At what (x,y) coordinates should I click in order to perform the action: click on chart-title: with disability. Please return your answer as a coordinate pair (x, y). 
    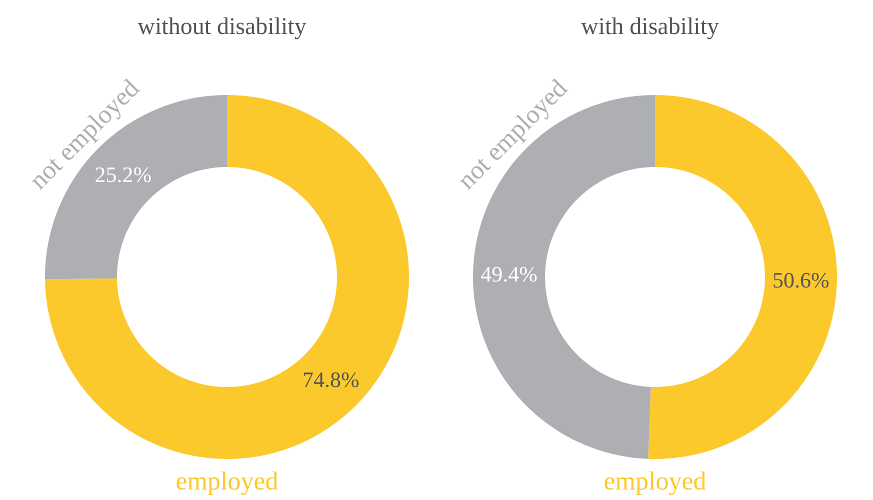
    Looking at the image, I should click on (650, 27).